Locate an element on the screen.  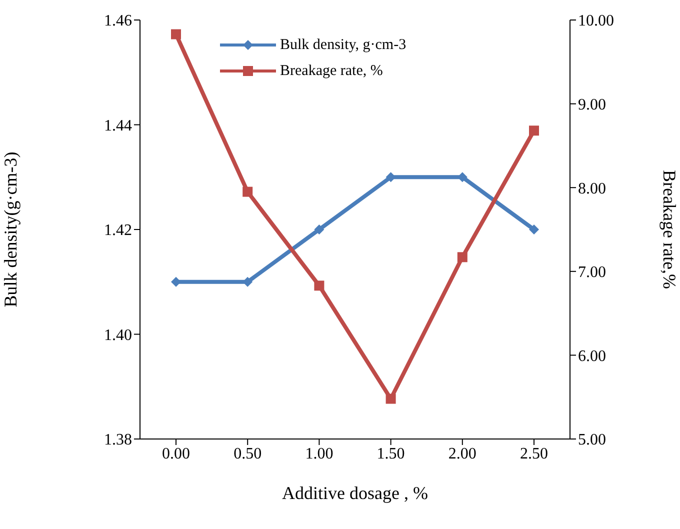
y2-tick-label: 10.00 is located at coordinates (596, 21).